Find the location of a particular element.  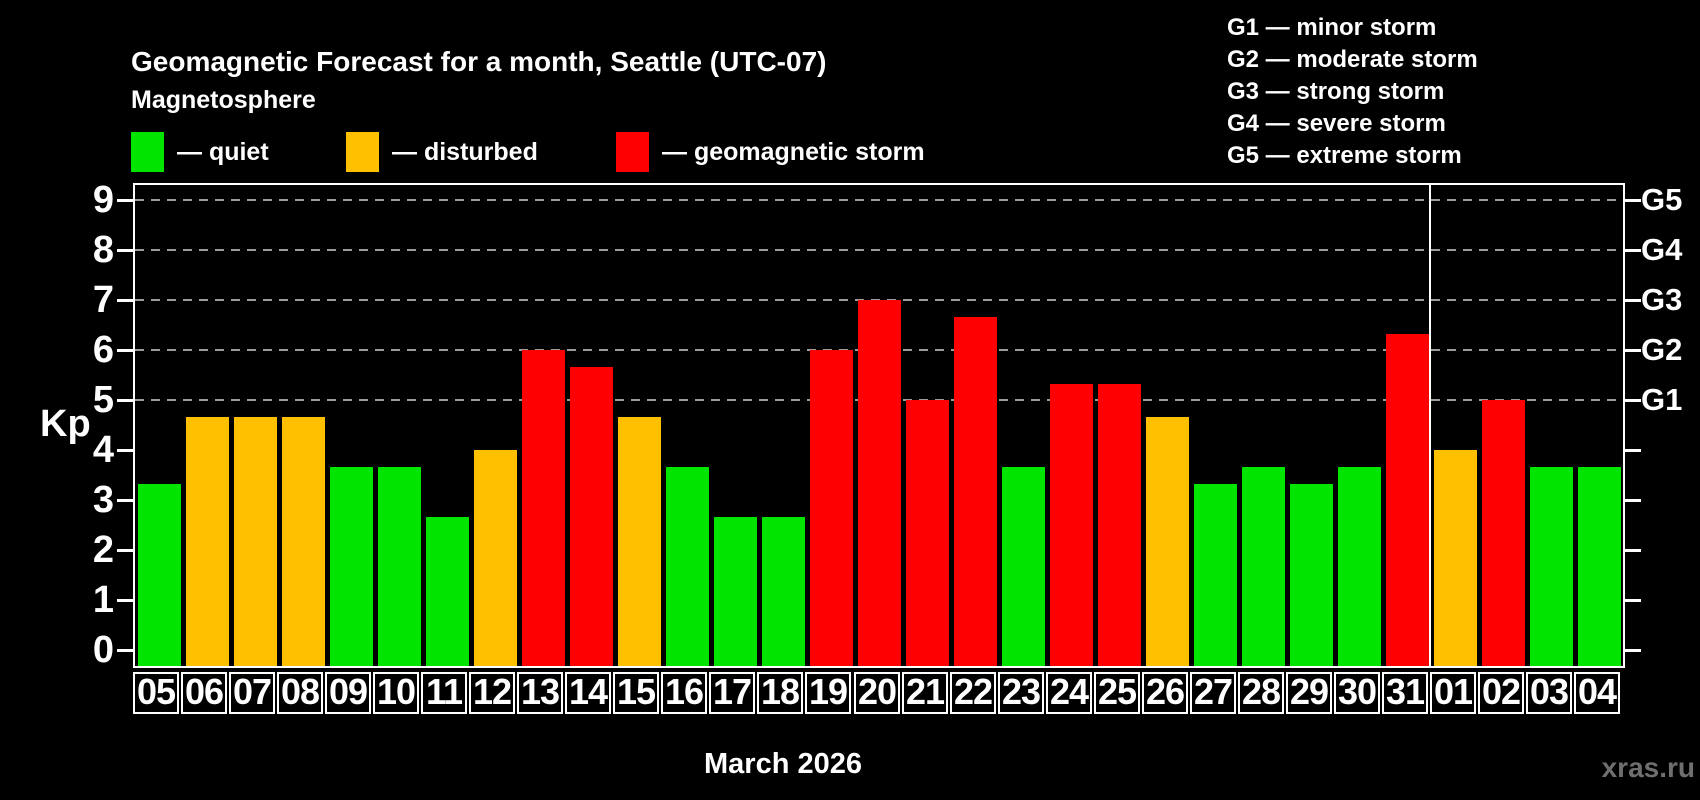

day-label: 18 is located at coordinates (780, 693).